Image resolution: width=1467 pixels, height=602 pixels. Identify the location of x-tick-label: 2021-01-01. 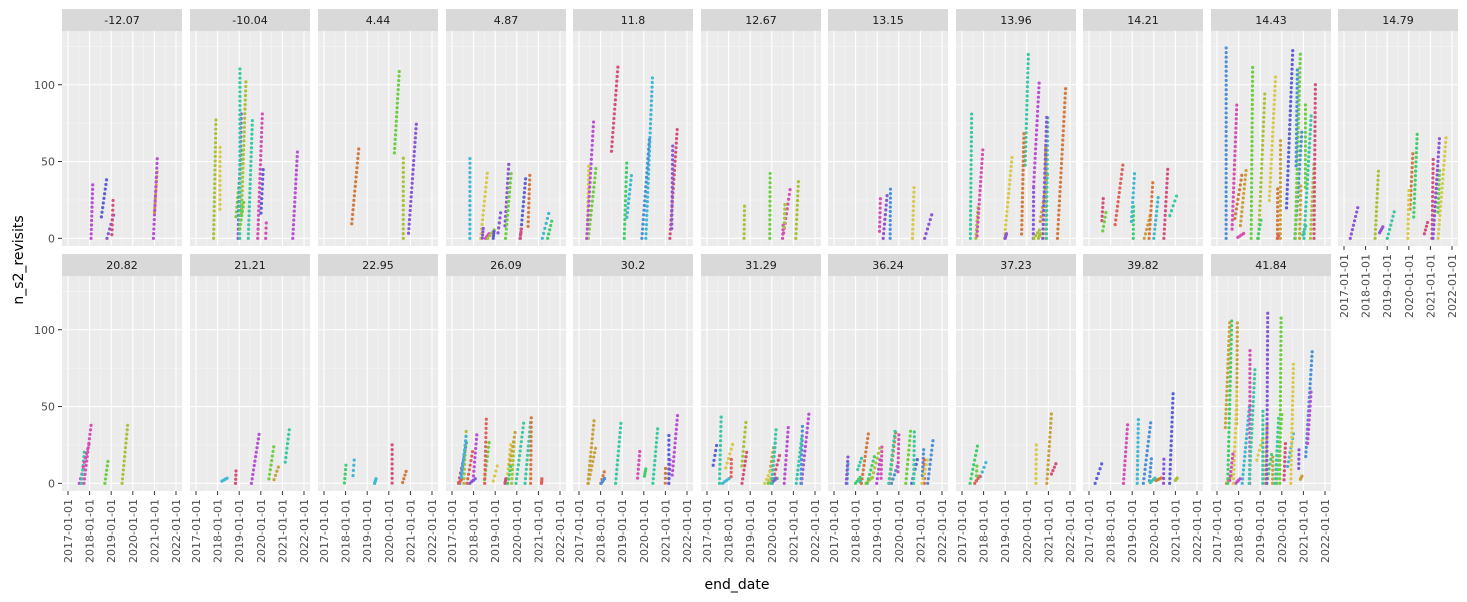
(410, 531).